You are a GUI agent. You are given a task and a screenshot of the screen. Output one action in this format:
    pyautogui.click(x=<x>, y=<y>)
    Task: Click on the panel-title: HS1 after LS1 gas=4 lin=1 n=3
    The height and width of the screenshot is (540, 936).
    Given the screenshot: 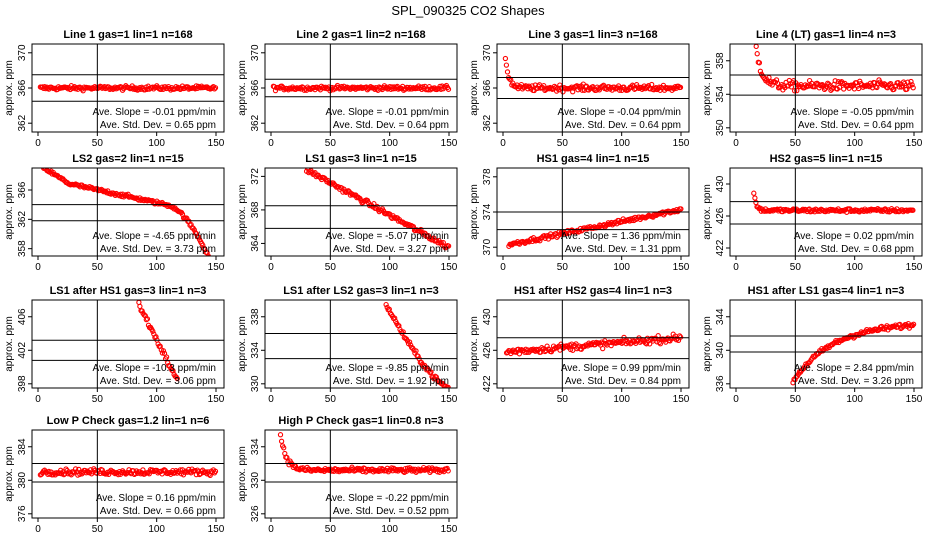 What is the action you would take?
    pyautogui.click(x=826, y=291)
    